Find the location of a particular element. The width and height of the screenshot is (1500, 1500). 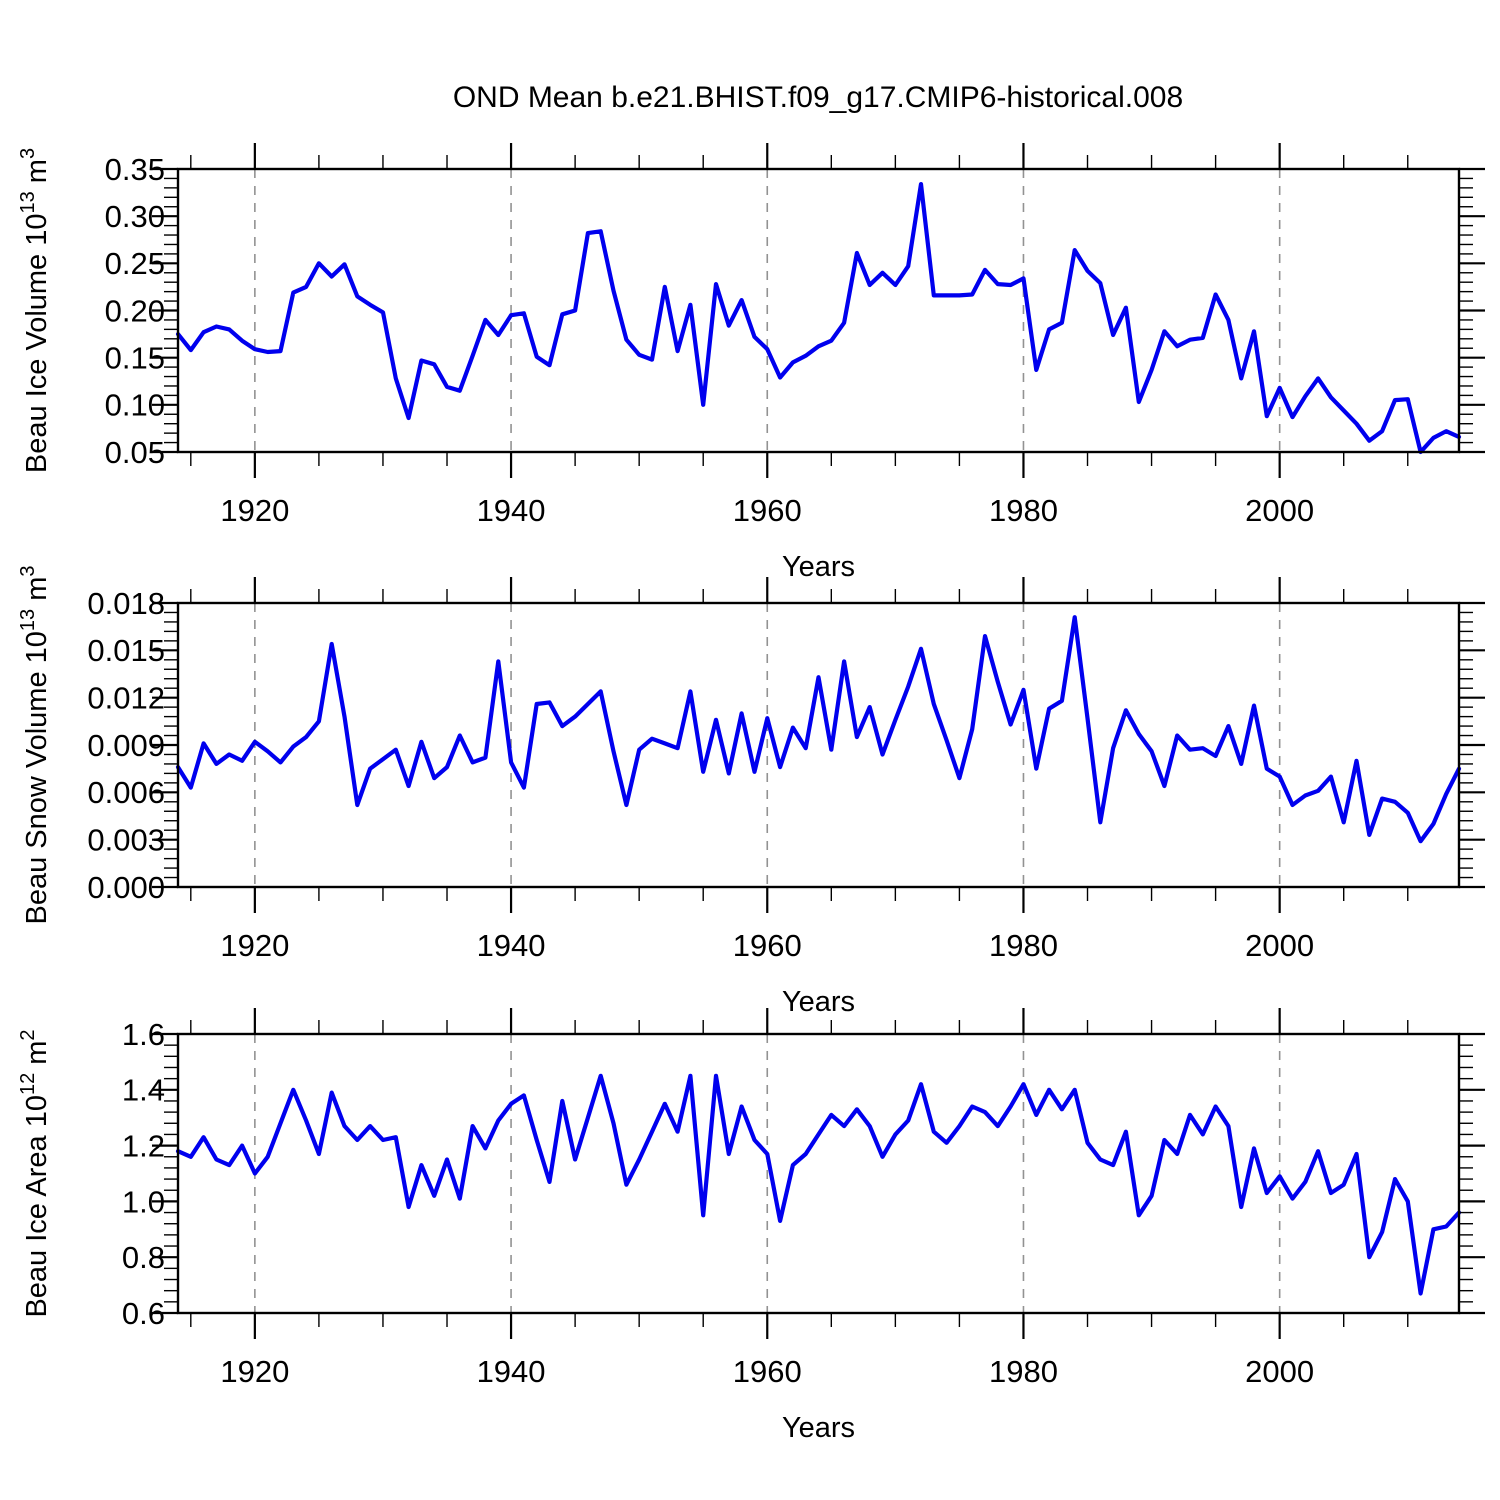

y-tick-label: 1.2 is located at coordinates (143, 1145).